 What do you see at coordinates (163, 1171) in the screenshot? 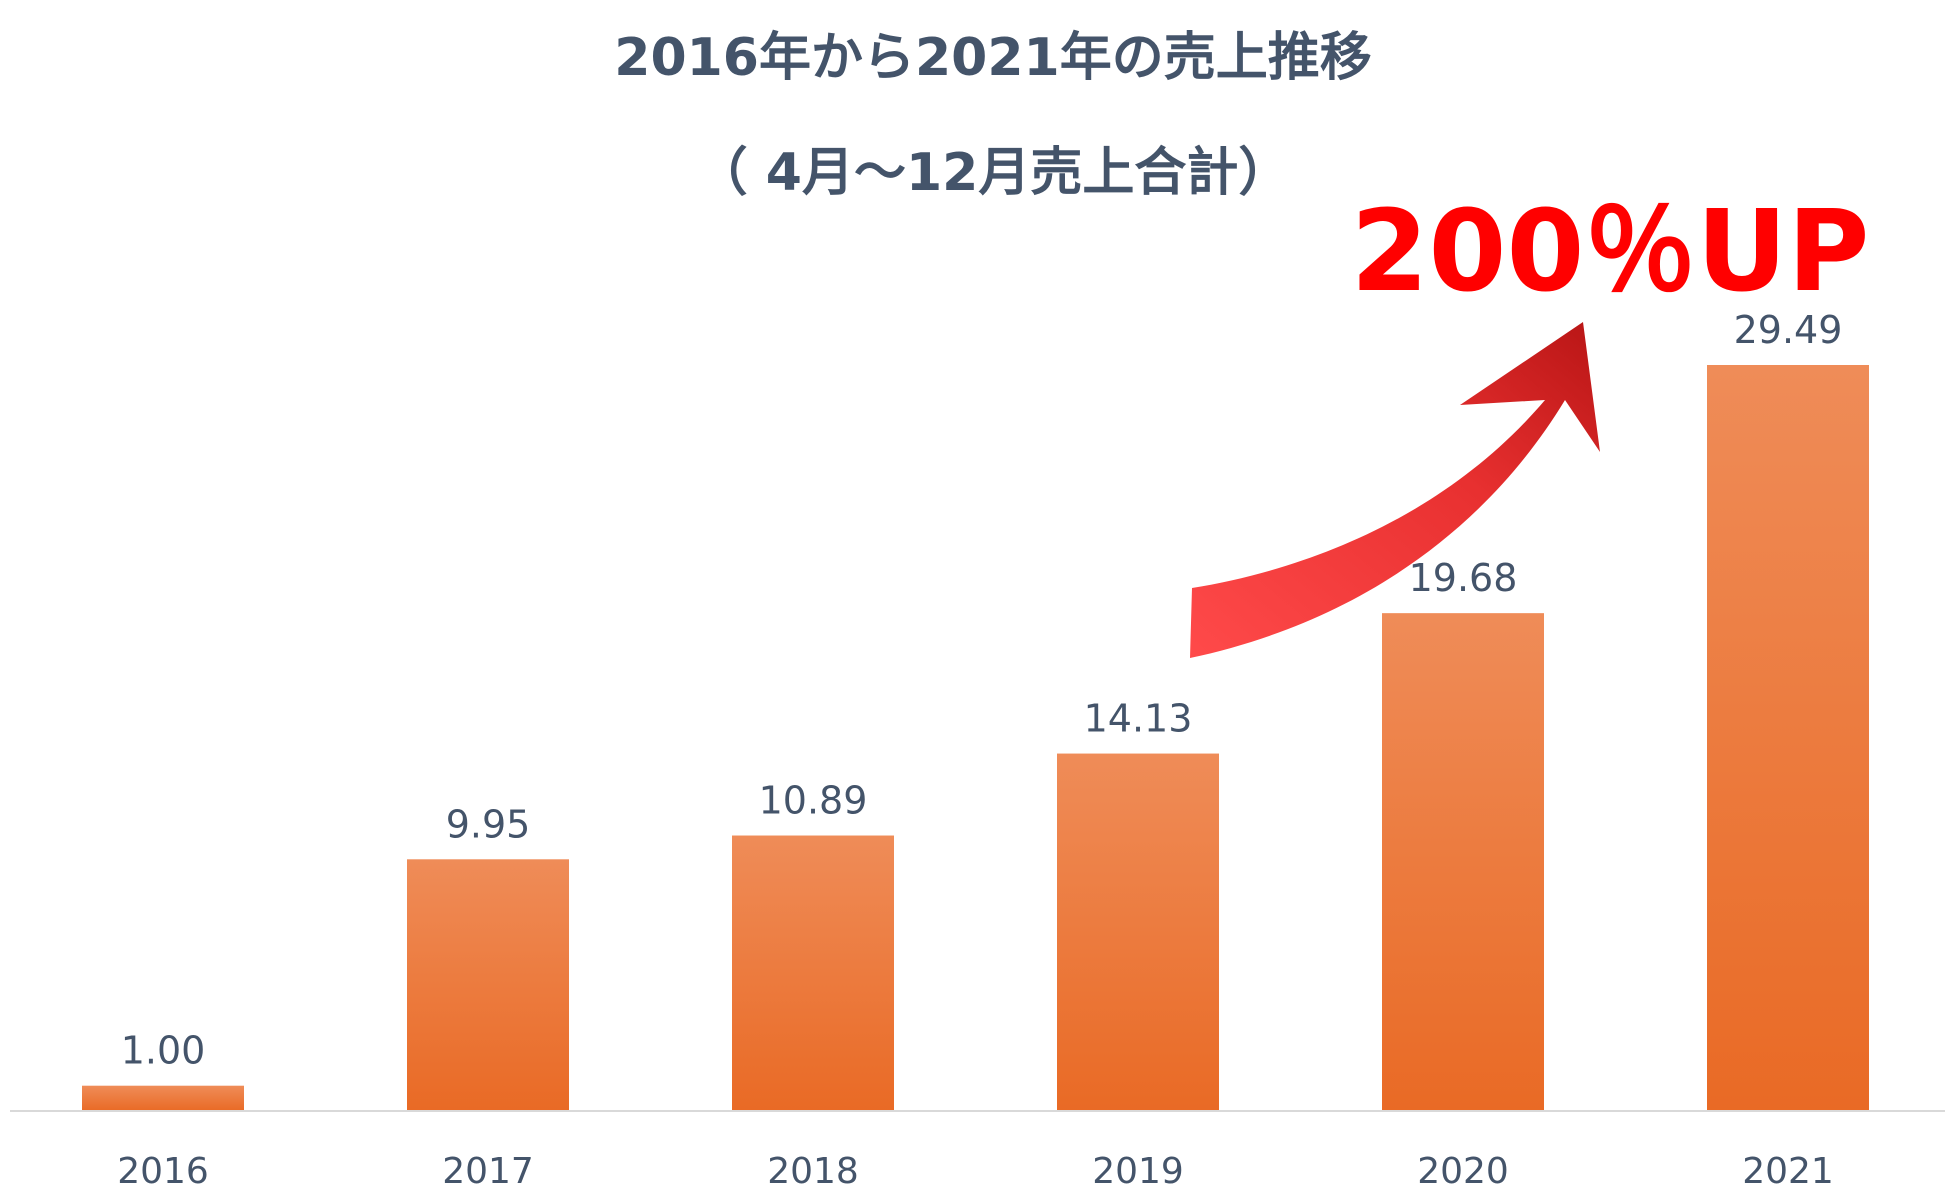
I see `x-tick-label-2016: 2016` at bounding box center [163, 1171].